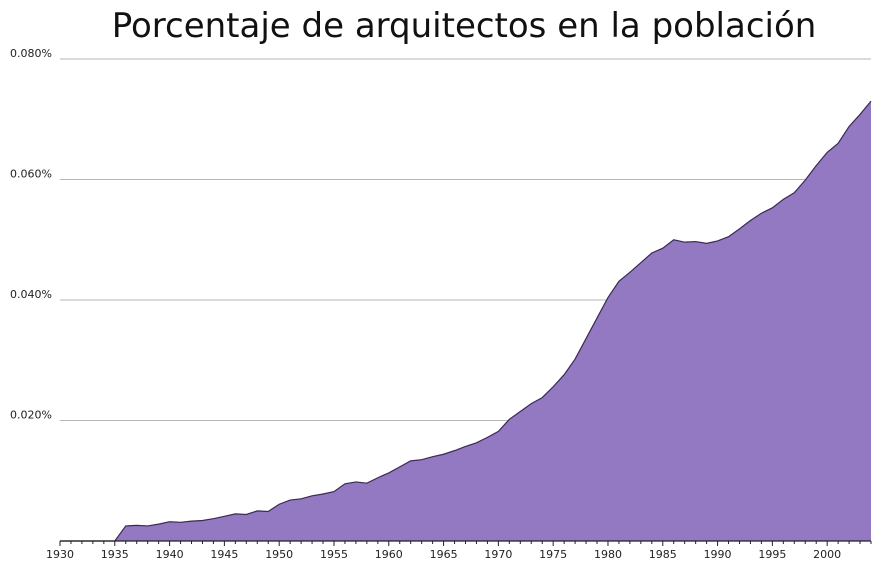  What do you see at coordinates (334, 554) in the screenshot?
I see `x-tick-label: 1955` at bounding box center [334, 554].